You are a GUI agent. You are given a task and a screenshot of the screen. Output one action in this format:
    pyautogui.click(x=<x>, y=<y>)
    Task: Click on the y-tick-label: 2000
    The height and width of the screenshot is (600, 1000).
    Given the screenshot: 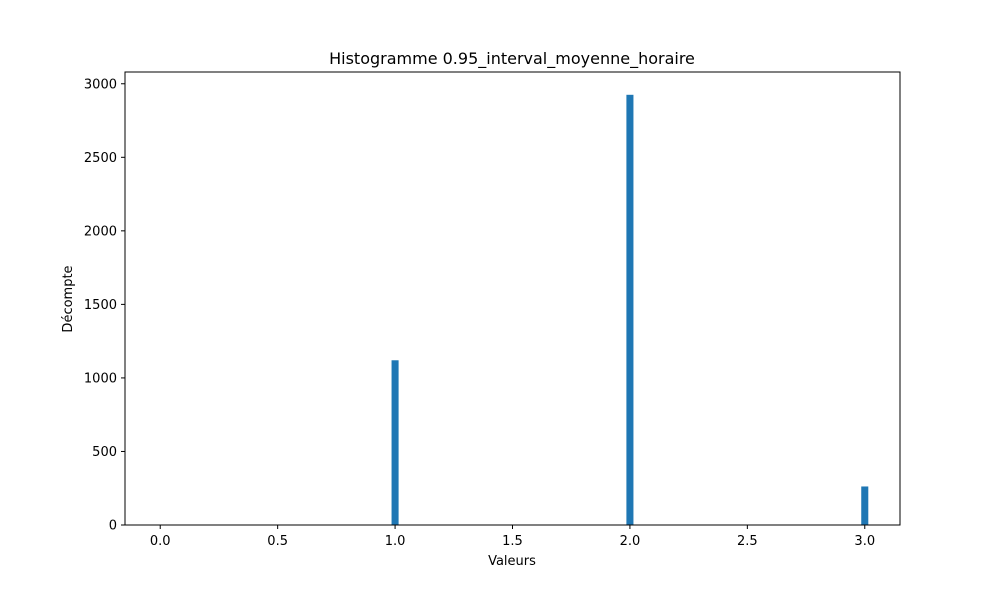 What is the action you would take?
    pyautogui.click(x=100, y=231)
    